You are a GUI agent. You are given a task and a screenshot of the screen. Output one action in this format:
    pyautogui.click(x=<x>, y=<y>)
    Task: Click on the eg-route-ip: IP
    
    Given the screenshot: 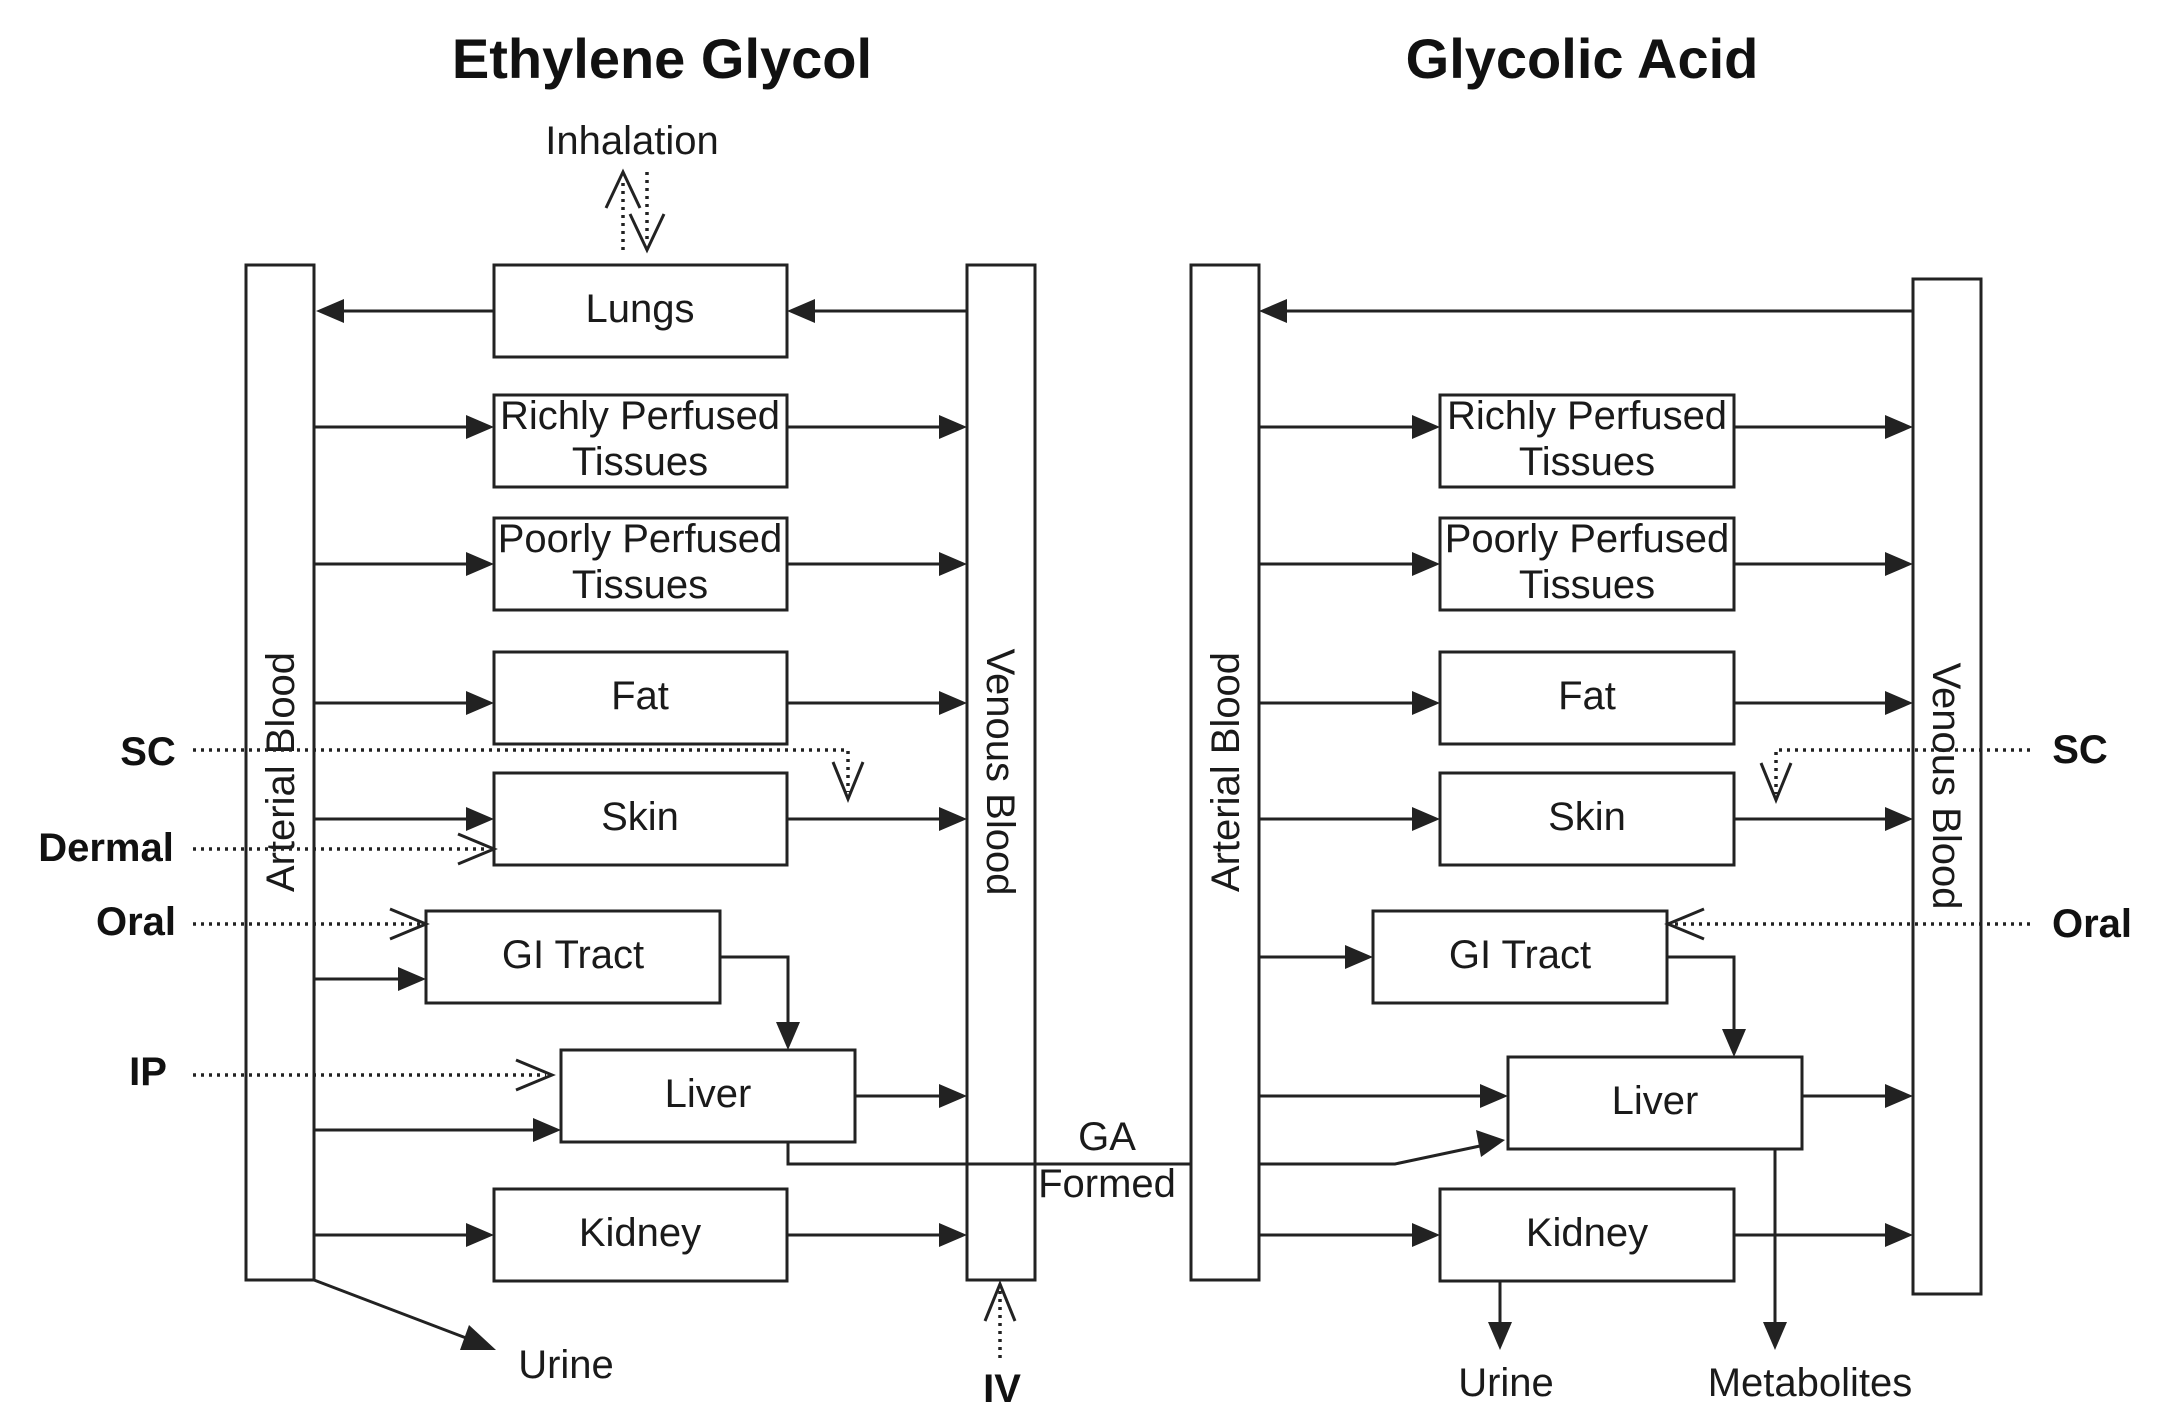 What is the action you would take?
    pyautogui.click(x=148, y=1072)
    